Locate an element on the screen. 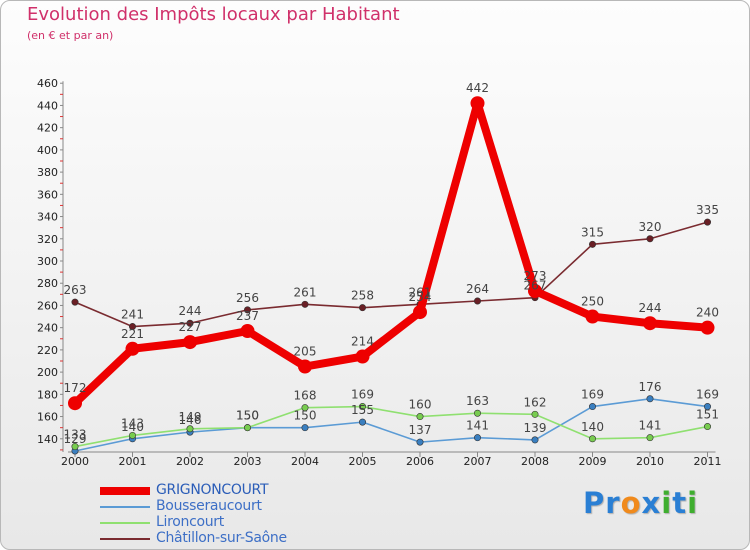  series-grignoncourt-label: 254 is located at coordinates (420, 297).